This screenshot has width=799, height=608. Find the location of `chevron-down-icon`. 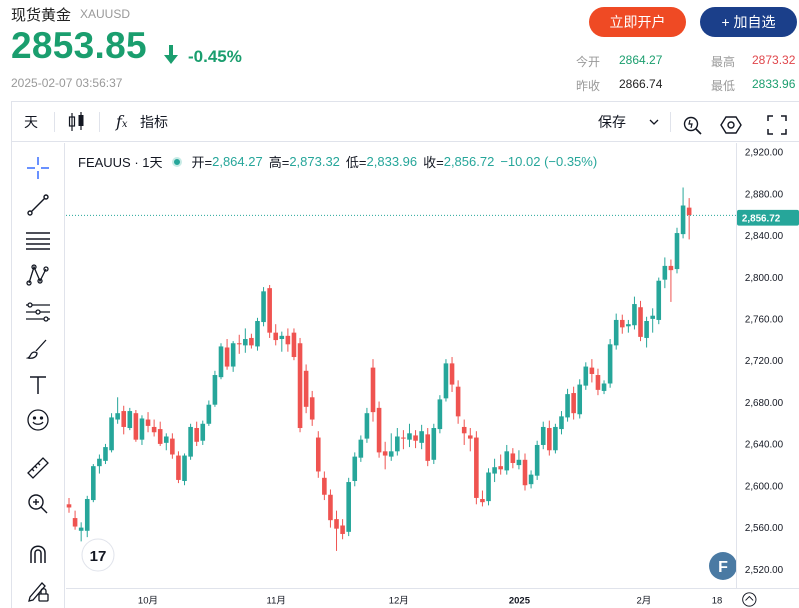

chevron-down-icon is located at coordinates (654, 122).